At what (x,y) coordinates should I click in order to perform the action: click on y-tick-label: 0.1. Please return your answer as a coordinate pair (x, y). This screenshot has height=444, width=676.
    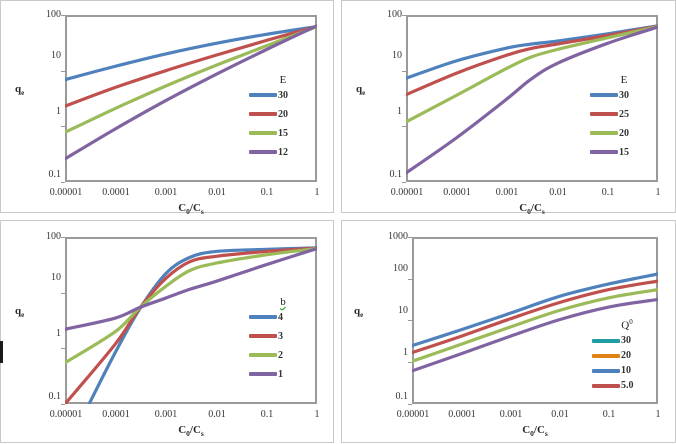
    Looking at the image, I should click on (55, 174).